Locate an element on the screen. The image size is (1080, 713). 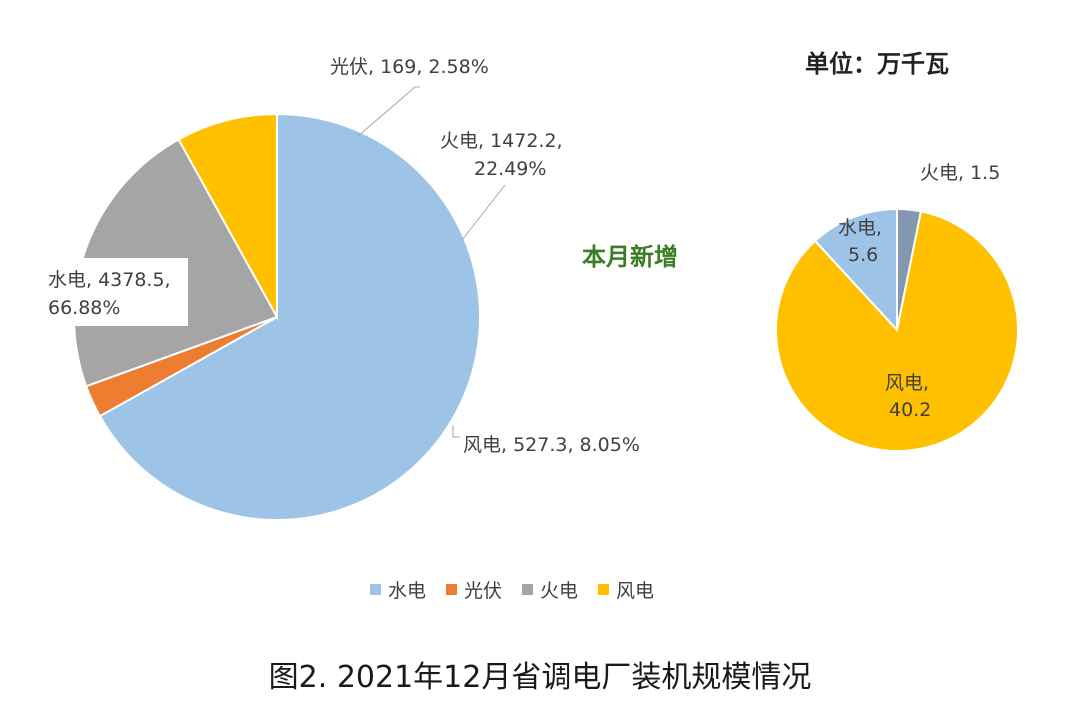
small-data-label-wind-line2: 40.2 is located at coordinates (910, 410).